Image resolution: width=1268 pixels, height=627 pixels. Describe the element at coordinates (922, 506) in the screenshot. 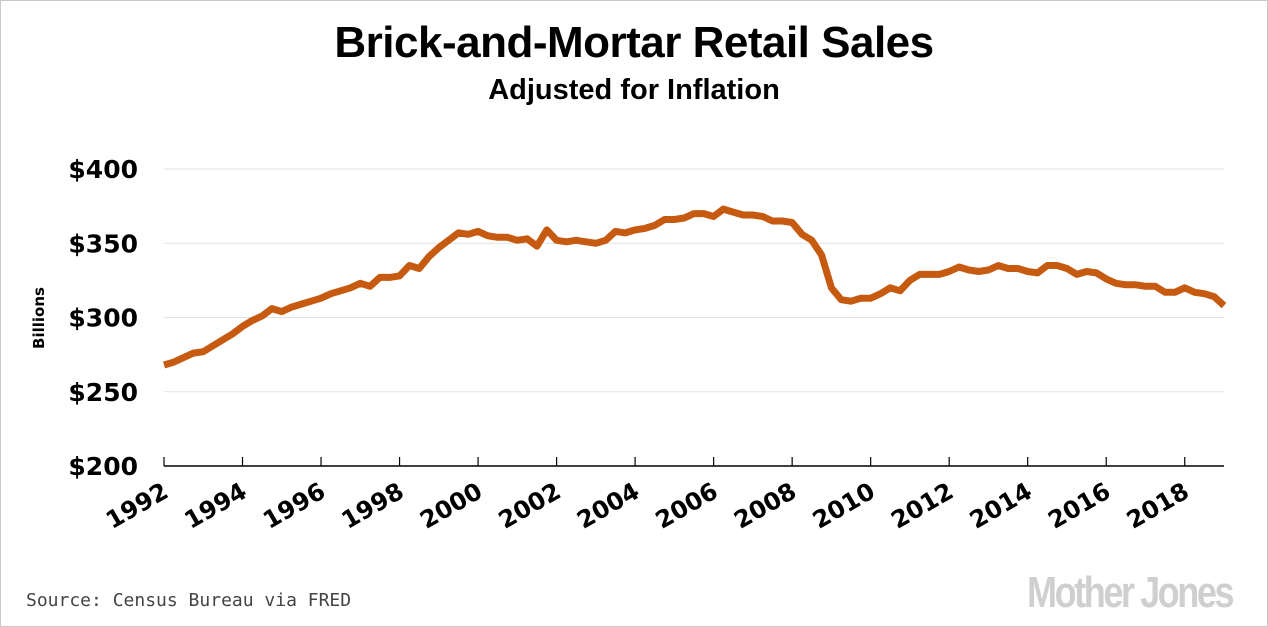

I see `x-tick-label: 2012` at that location.